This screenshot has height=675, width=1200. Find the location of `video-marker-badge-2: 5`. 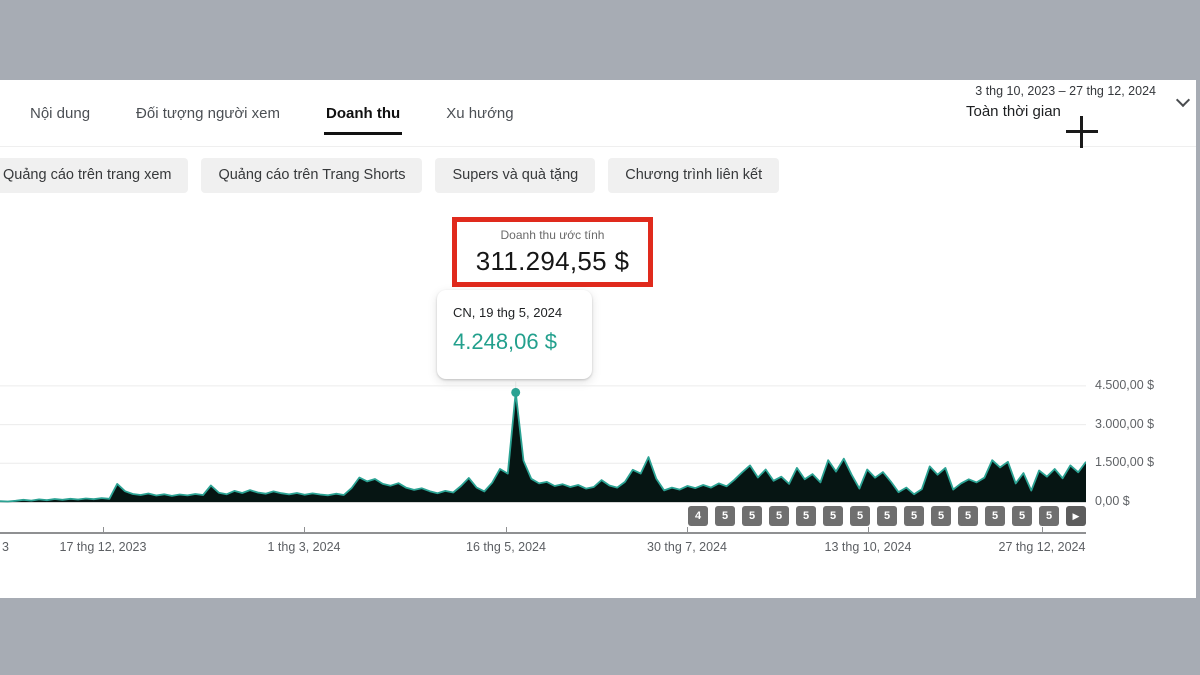

video-marker-badge-2: 5 is located at coordinates (752, 516).